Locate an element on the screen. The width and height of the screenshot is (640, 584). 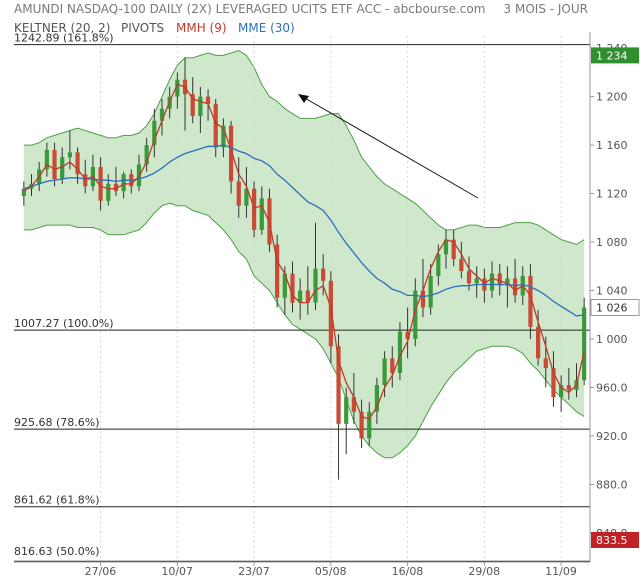
pivot-label: 925.68 (78.6%) is located at coordinates (57, 422).